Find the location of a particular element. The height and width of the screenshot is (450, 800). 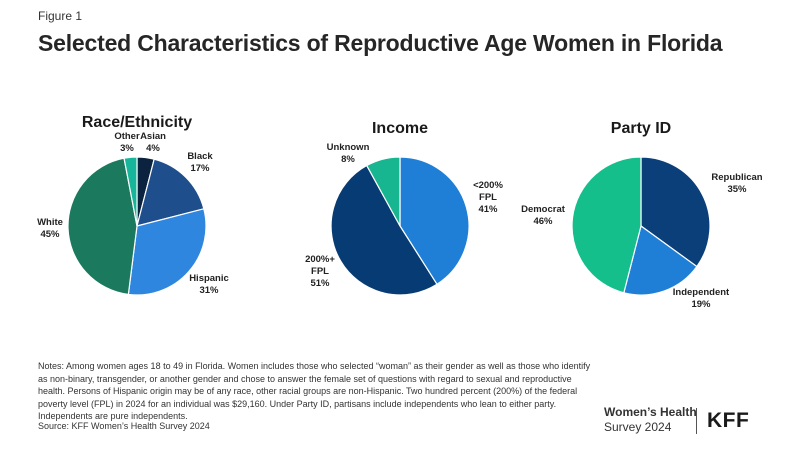

slice-label-other: Other 3% is located at coordinates (127, 142).